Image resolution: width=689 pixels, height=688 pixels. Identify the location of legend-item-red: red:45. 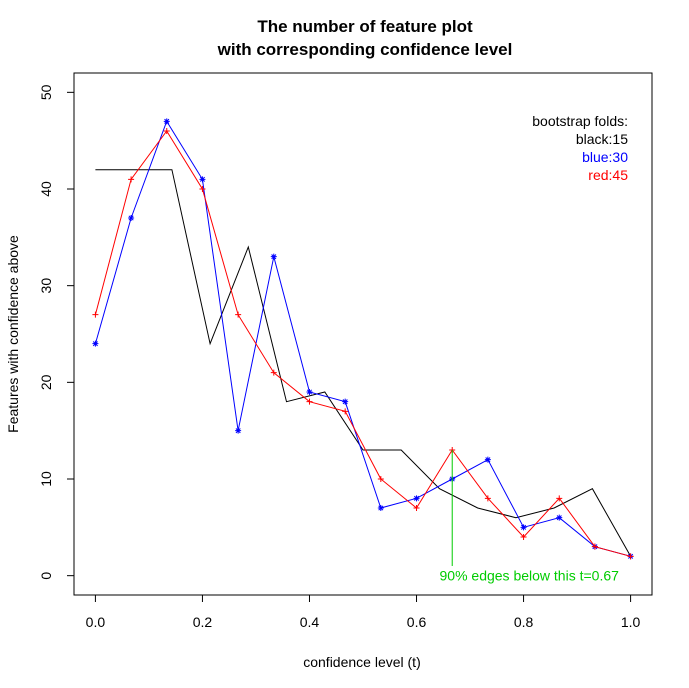
(608, 175).